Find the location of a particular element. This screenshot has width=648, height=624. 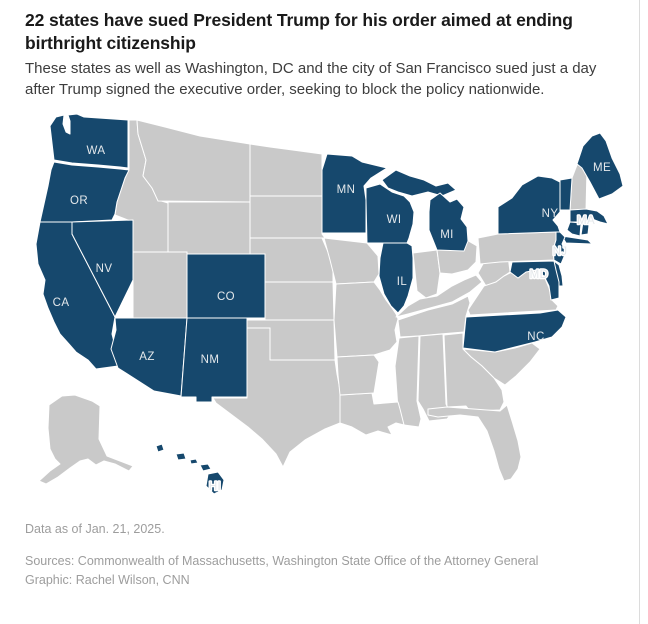

state-wy is located at coordinates (209, 228).